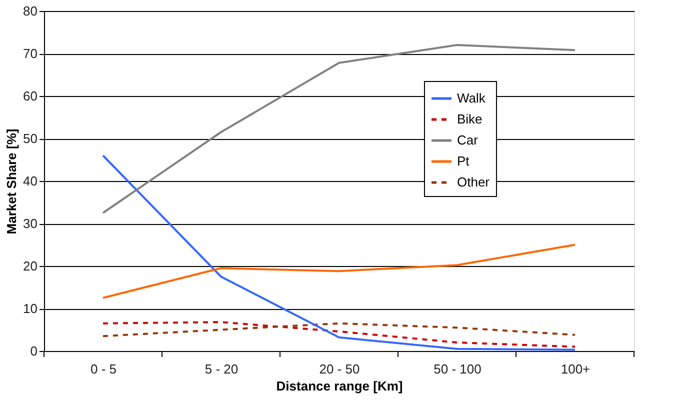 Image resolution: width=675 pixels, height=412 pixels. What do you see at coordinates (30, 266) in the screenshot?
I see `y-tick-label: 20` at bounding box center [30, 266].